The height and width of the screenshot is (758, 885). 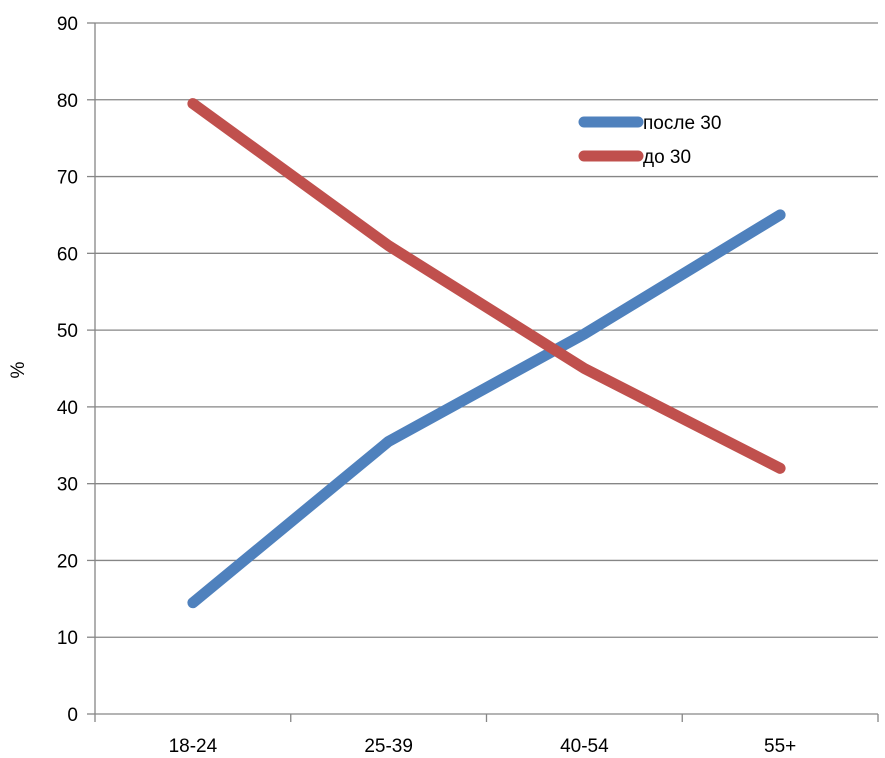 What do you see at coordinates (388, 746) in the screenshot?
I see `x-tick-label: 25-39` at bounding box center [388, 746].